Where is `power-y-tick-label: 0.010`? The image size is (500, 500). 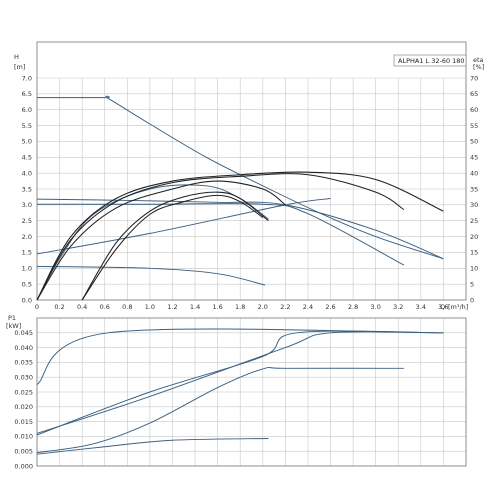
power-y-tick-label: 0.010 is located at coordinates (23, 437).